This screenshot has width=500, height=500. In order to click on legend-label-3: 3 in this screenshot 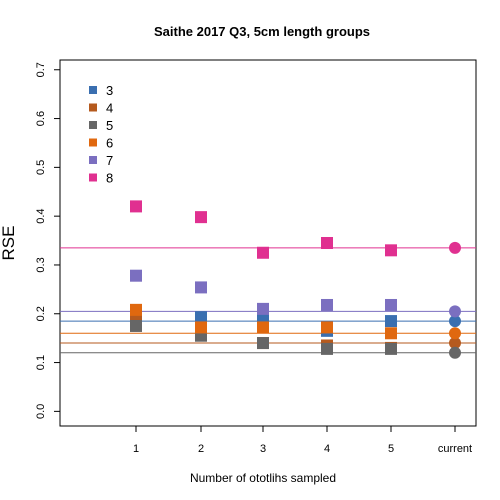, I will do `click(109, 90)`.